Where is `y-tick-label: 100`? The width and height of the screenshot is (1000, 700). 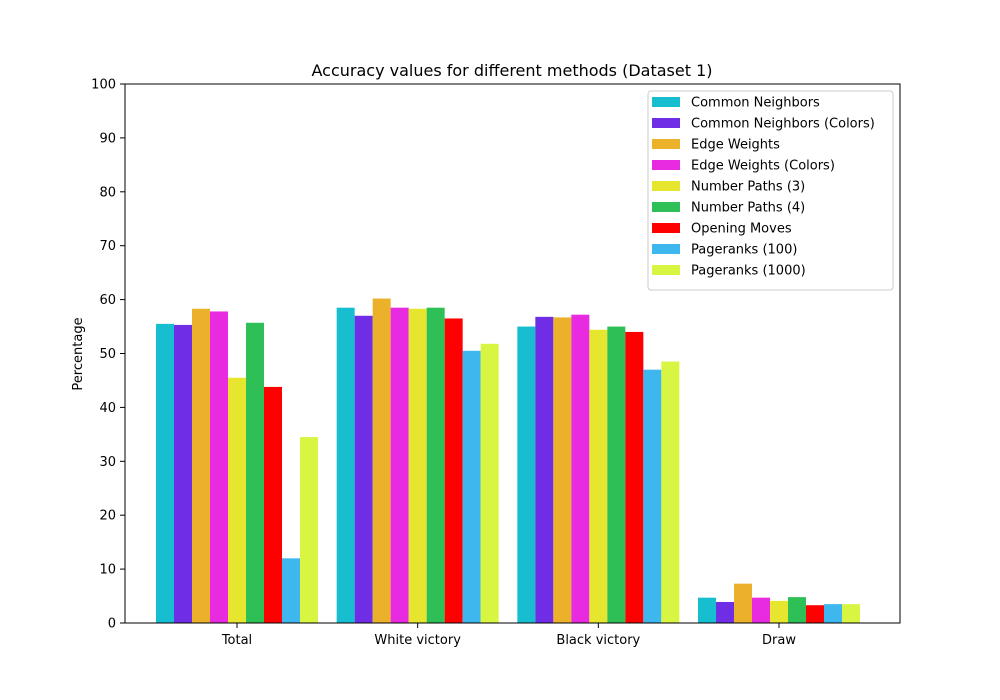
y-tick-label: 100 is located at coordinates (103, 85).